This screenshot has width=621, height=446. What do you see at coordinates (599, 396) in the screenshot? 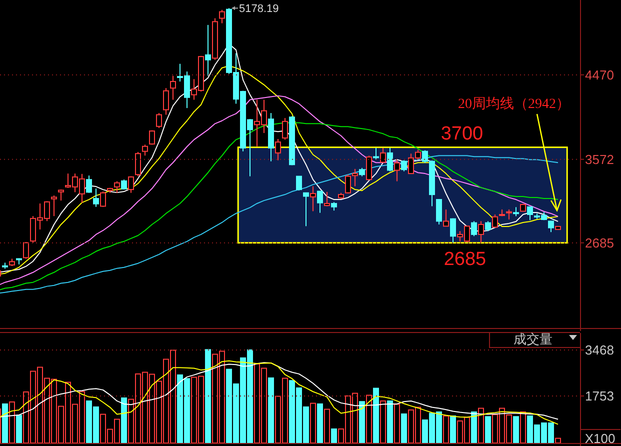
I see `y-tick-label: 1753` at bounding box center [599, 396].